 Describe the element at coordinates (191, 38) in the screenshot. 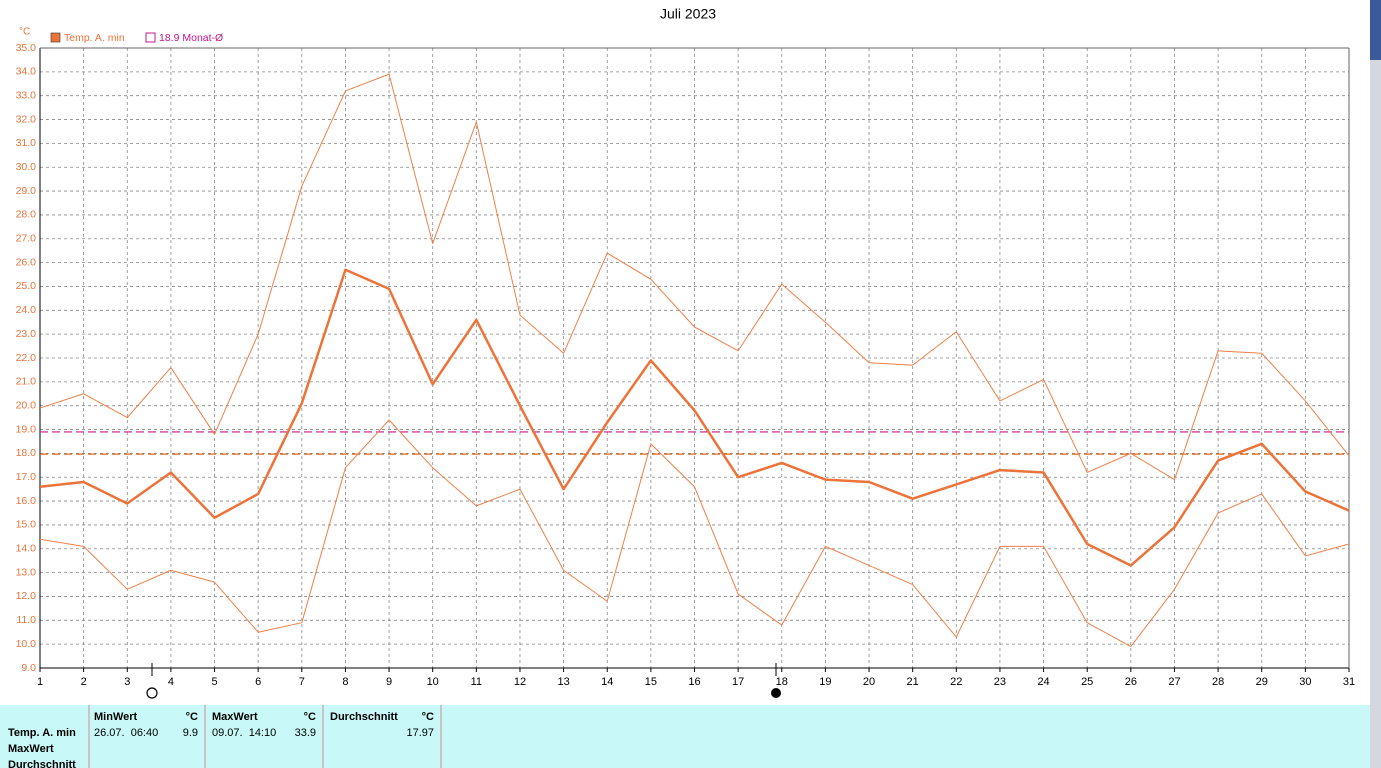

I see `legend-label: 18.9 Monat-Ø` at that location.